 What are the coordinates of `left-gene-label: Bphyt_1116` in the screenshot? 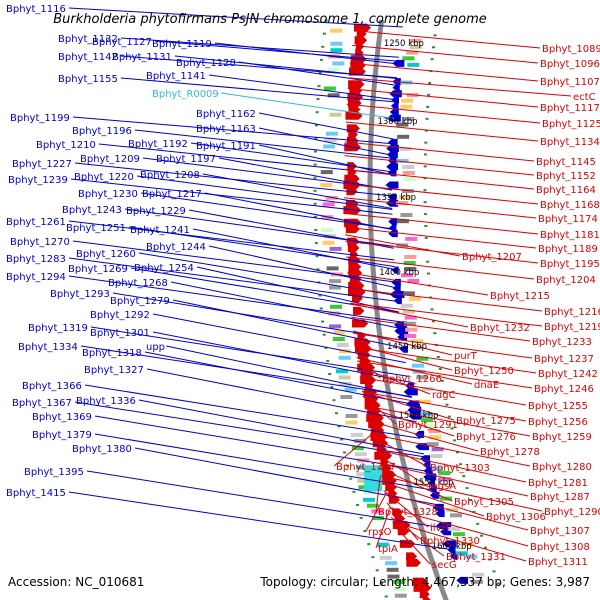 It's located at (36, 9).